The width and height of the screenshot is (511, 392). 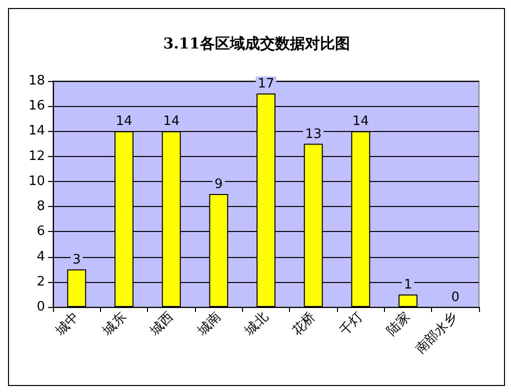 I want to click on x-tick-label: 城西, so click(x=161, y=325).